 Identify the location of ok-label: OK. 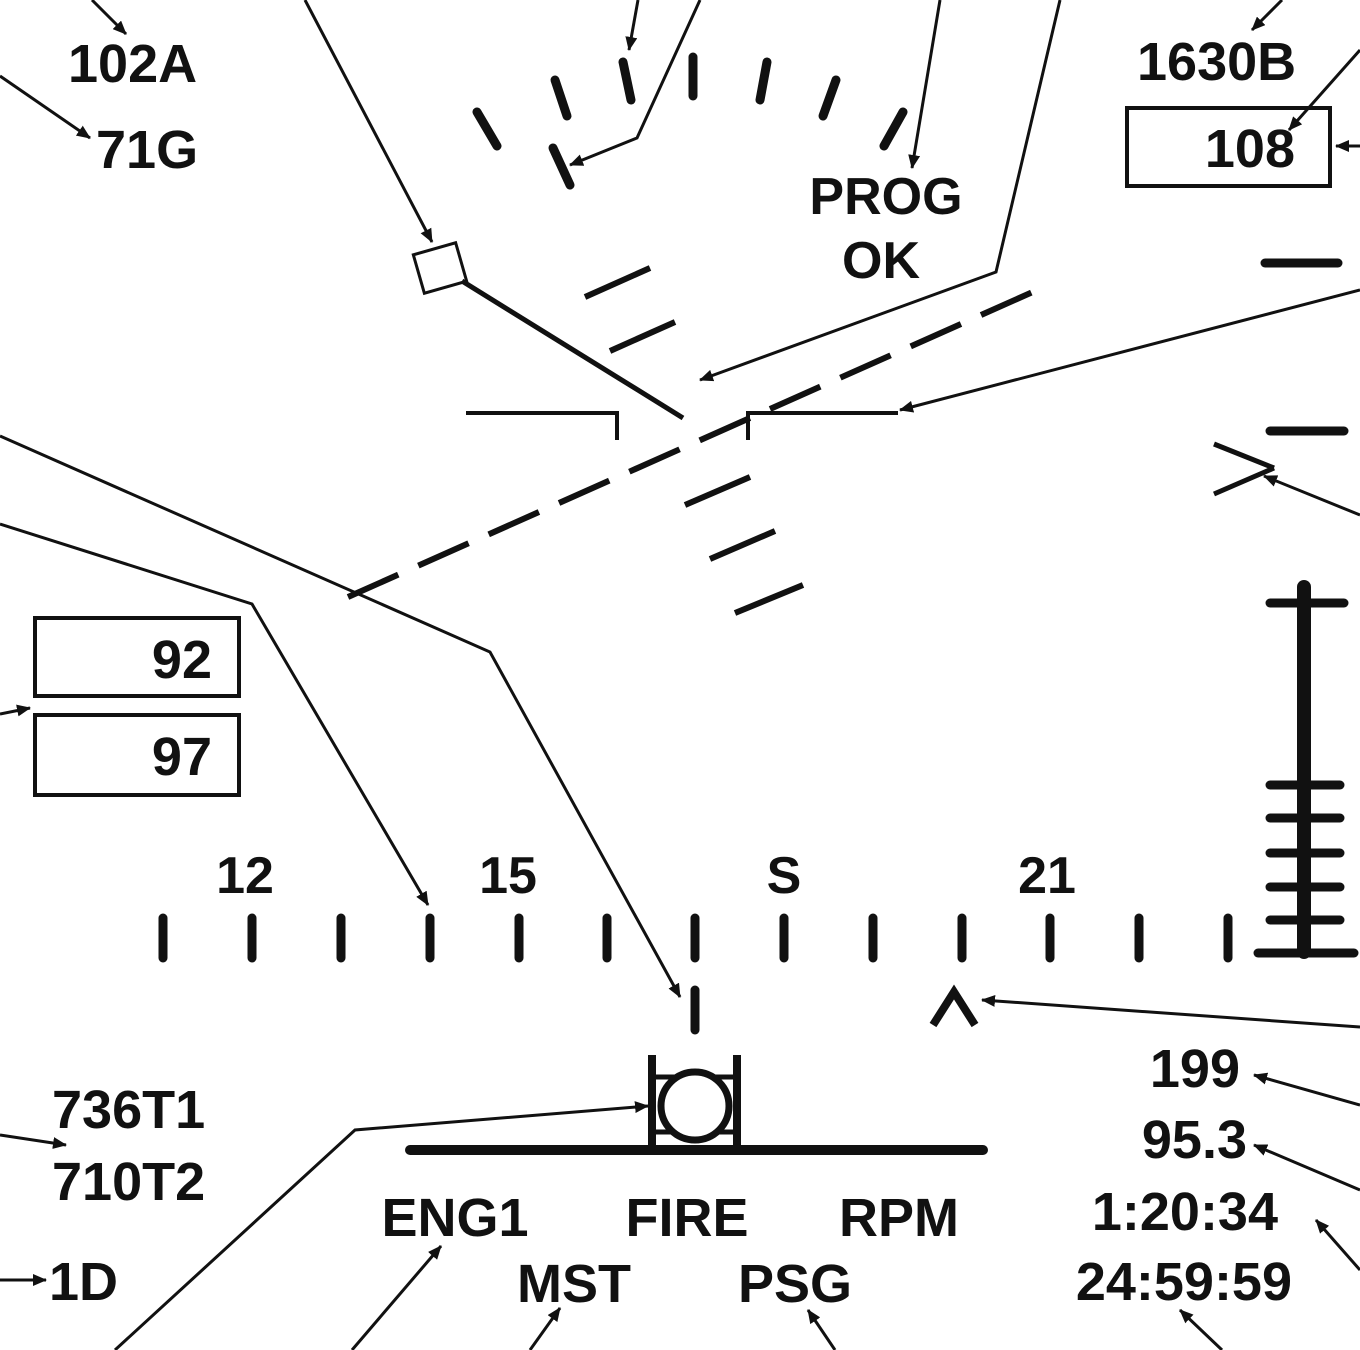
(881, 261).